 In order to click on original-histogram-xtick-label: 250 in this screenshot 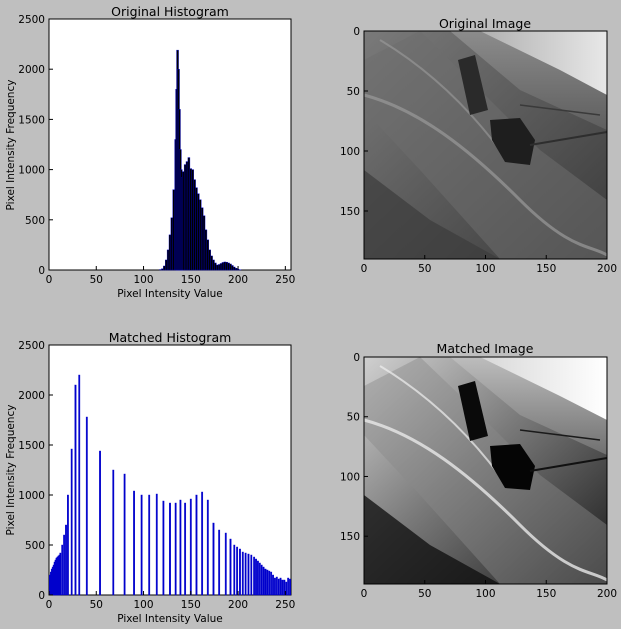, I will do `click(285, 280)`.